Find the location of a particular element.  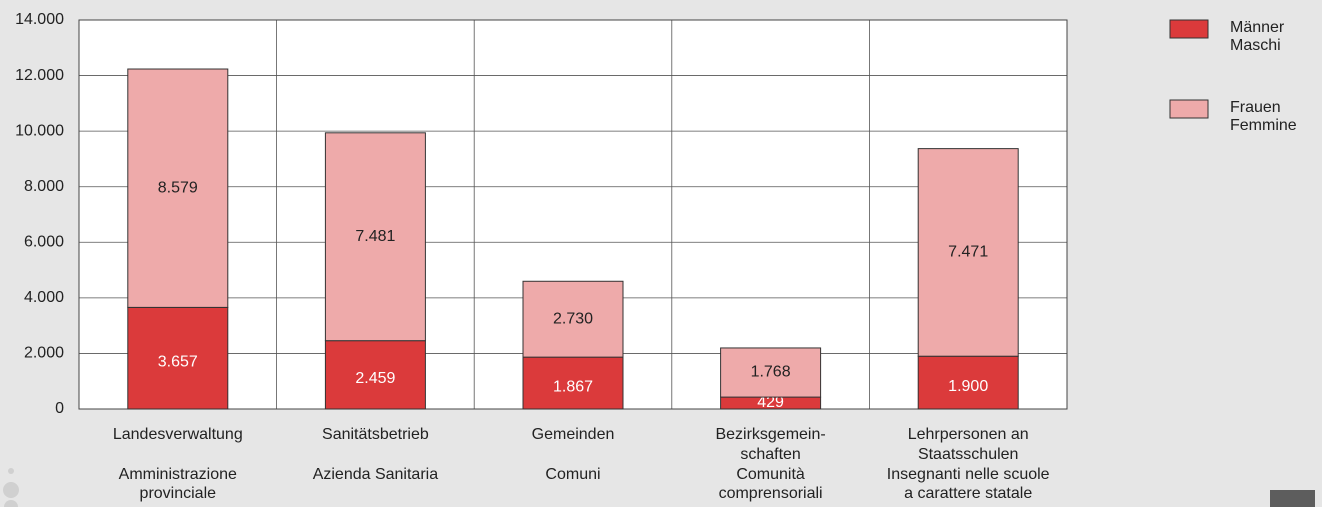

legend-label: Männer is located at coordinates (1257, 27).